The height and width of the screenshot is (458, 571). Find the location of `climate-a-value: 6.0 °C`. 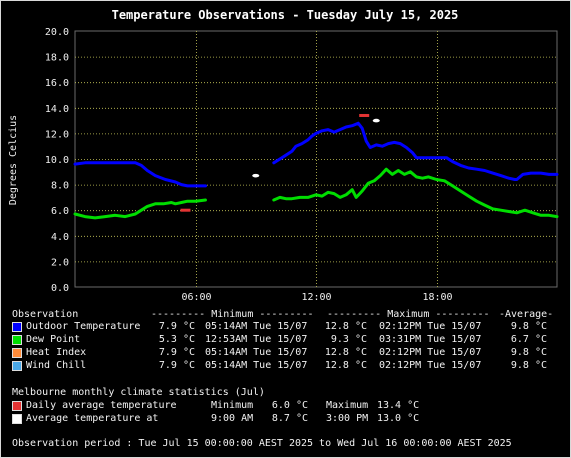

climate-a-value: 6.0 °C is located at coordinates (289, 405).